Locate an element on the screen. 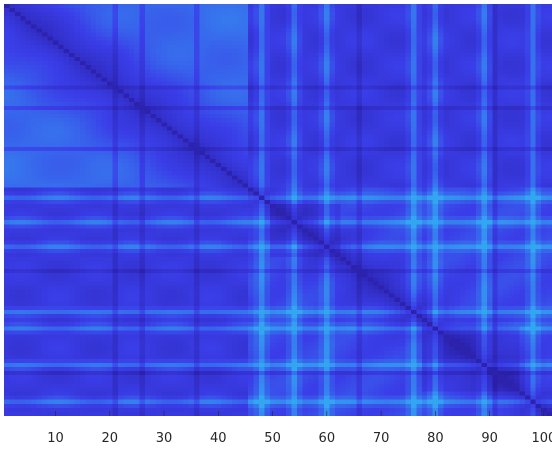 The image size is (552, 450). x-tick-label-80: 80 is located at coordinates (435, 438).